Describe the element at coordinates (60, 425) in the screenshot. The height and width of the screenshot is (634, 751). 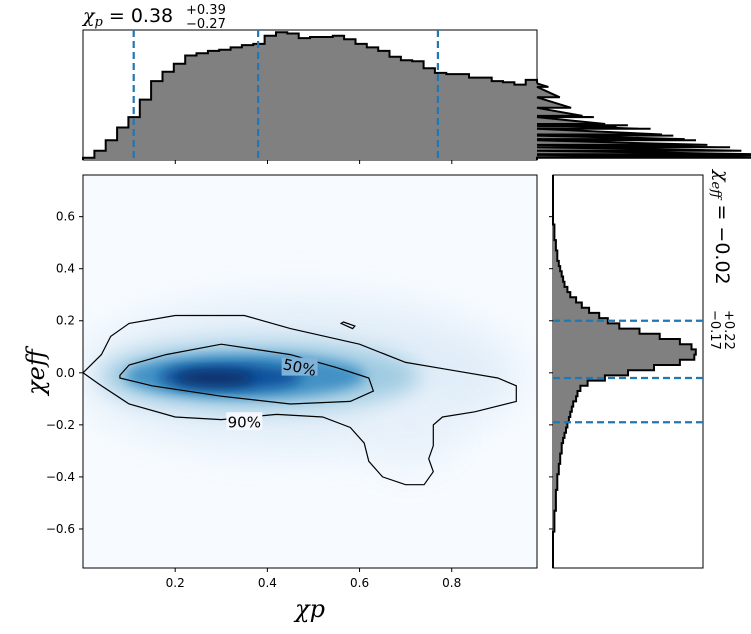
I see `y-tick-label-4: −0.2` at that location.